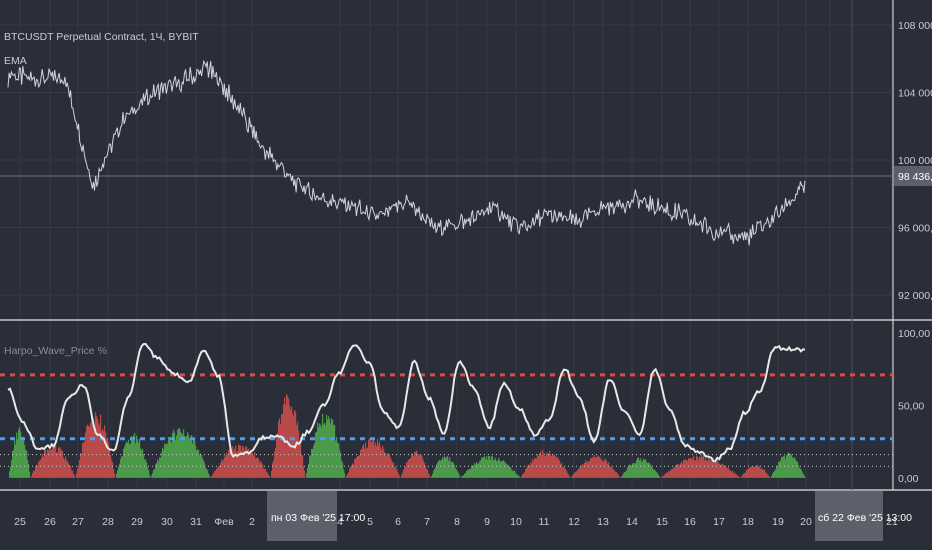 This screenshot has height=550, width=932. What do you see at coordinates (914, 406) in the screenshot?
I see `wave-axis: 100,00 50,00 0,00` at bounding box center [914, 406].